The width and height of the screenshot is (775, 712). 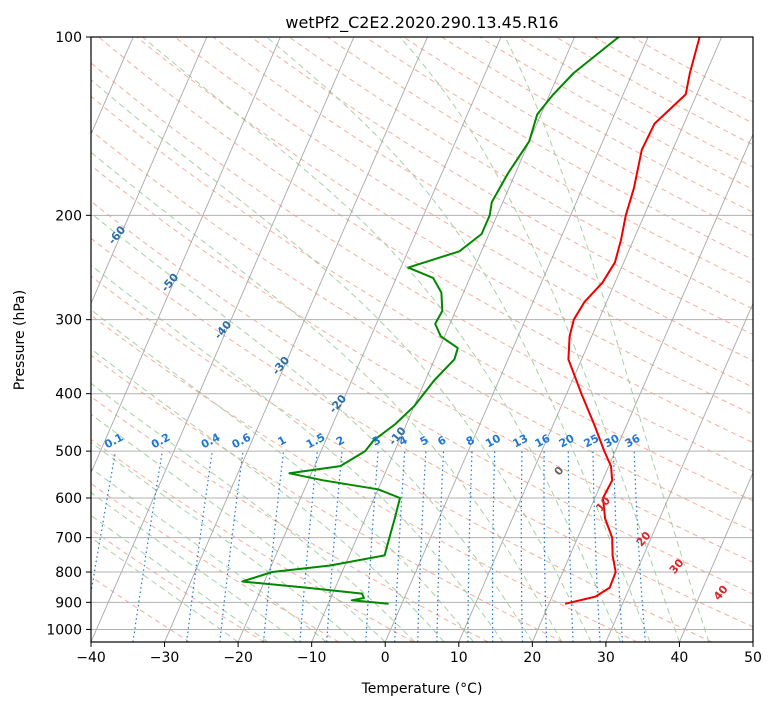 What do you see at coordinates (385, 658) in the screenshot?
I see `x-tick-label: 0` at bounding box center [385, 658].